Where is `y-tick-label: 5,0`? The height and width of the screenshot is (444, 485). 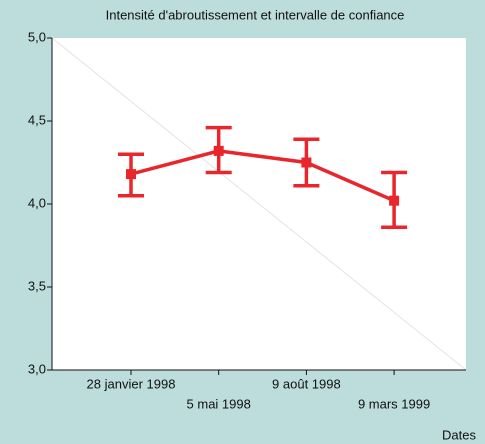
y-tick-label: 5,0 is located at coordinates (37, 36).